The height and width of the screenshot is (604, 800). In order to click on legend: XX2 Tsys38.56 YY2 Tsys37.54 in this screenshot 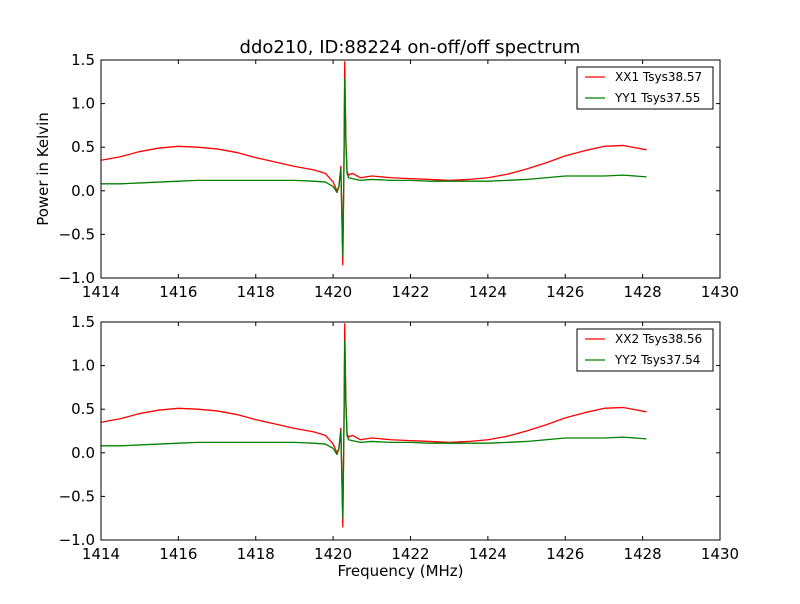, I will do `click(645, 350)`.